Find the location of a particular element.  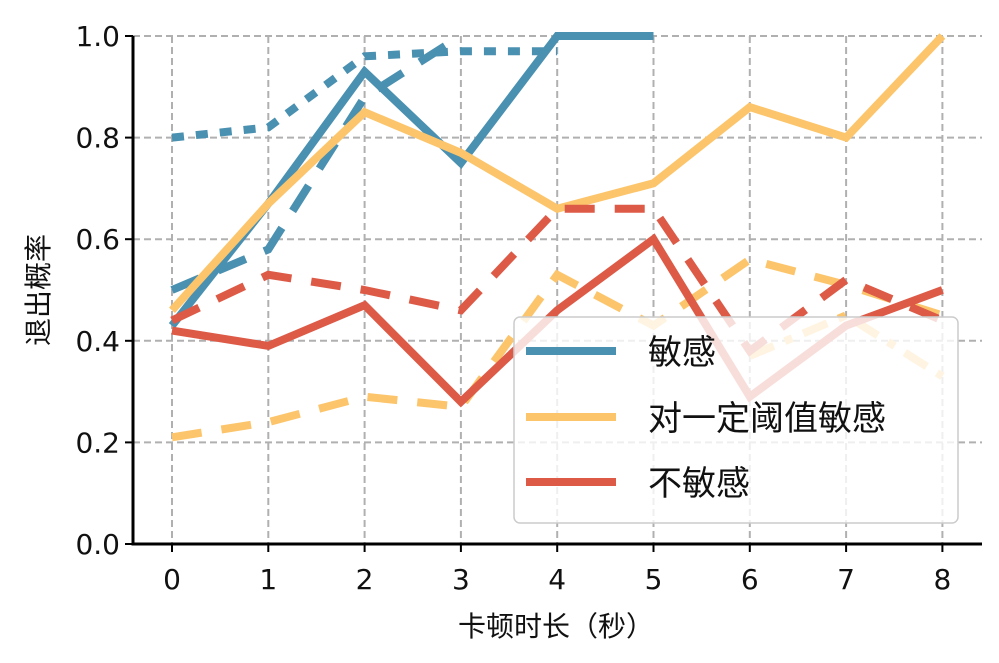

x-axis-title: 卡顿时长（秒） is located at coordinates (556, 626).